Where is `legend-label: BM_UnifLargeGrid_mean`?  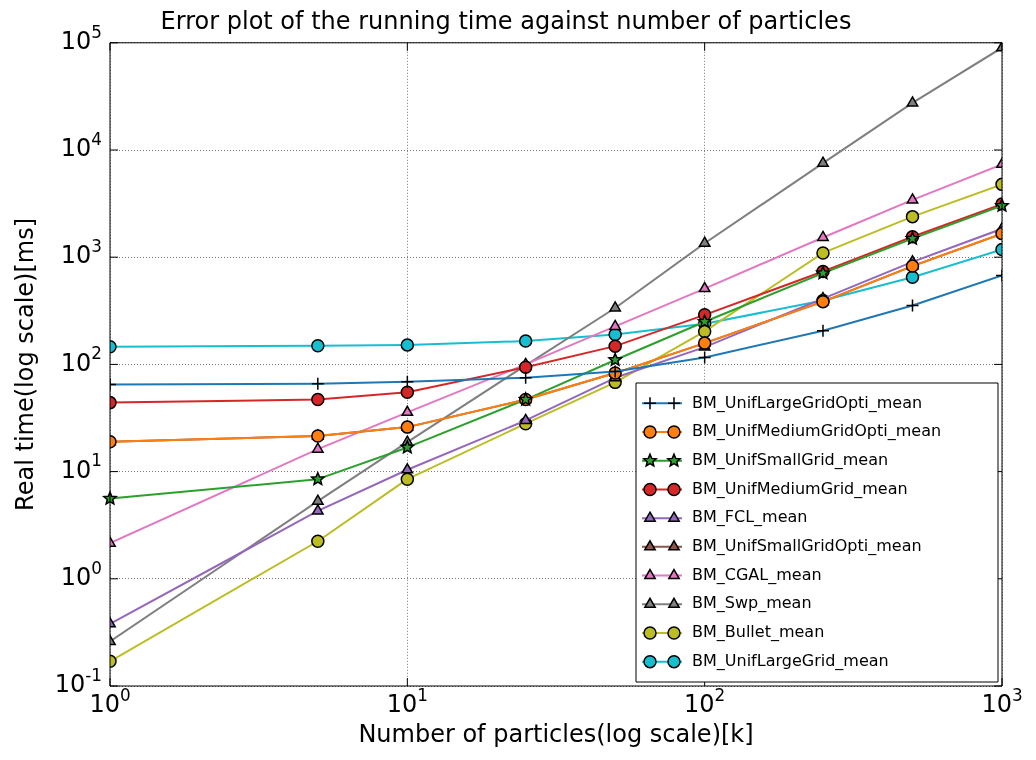 legend-label: BM_UnifLargeGrid_mean is located at coordinates (790, 660).